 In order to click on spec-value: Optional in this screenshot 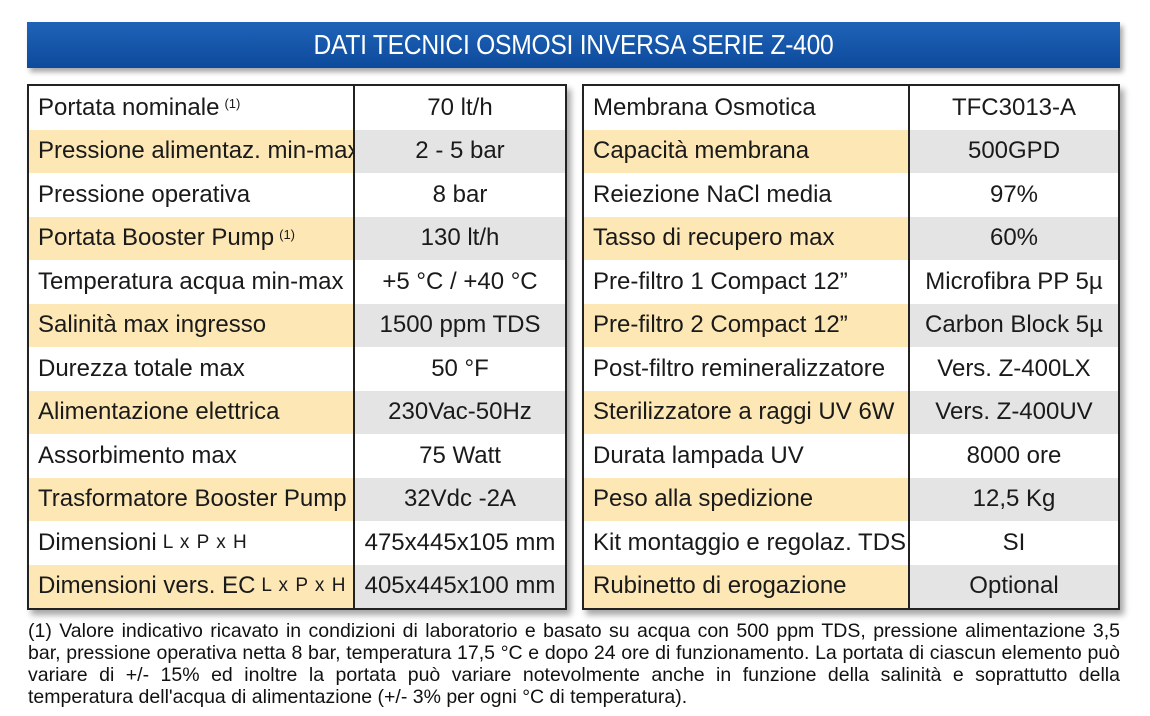, I will do `click(1013, 586)`.